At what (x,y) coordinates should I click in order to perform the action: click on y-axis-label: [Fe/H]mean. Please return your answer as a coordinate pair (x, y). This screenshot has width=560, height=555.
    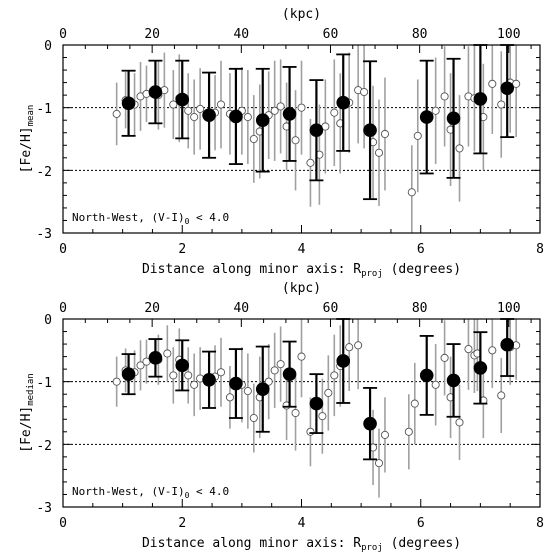
    Looking at the image, I should click on (27, 139).